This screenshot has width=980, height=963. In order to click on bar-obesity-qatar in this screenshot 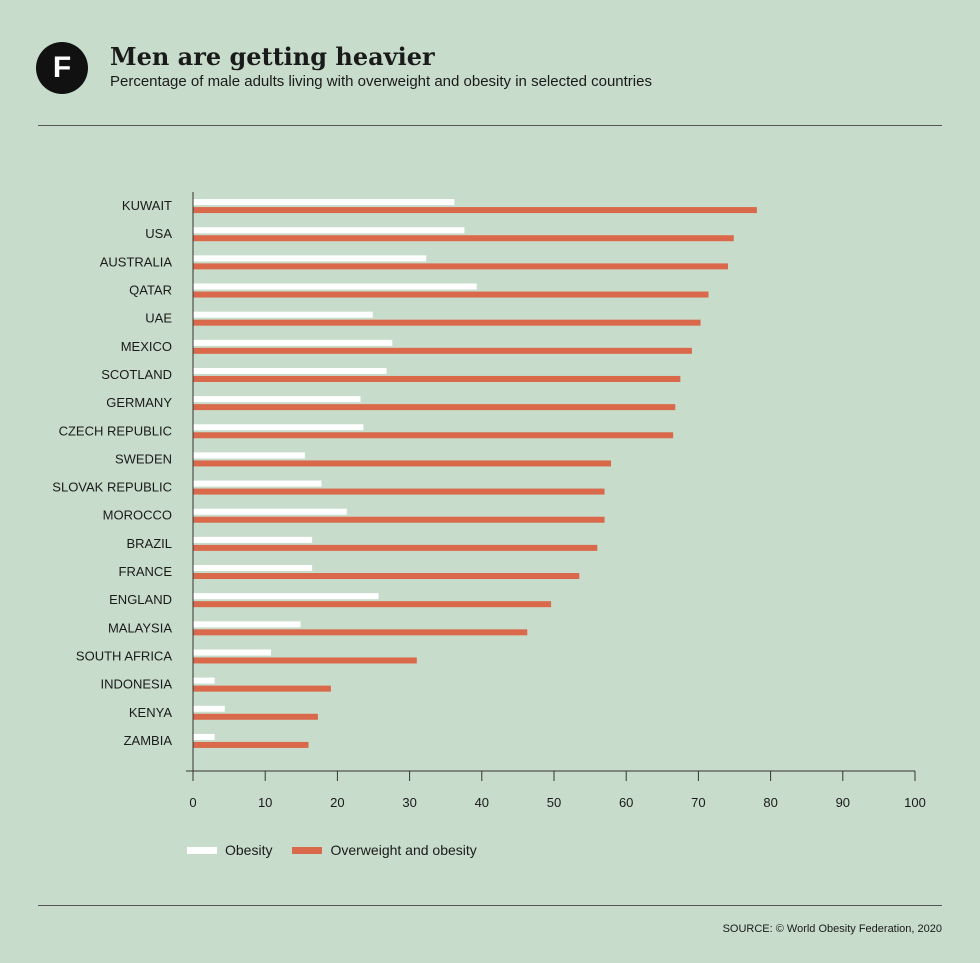, I will do `click(335, 286)`.